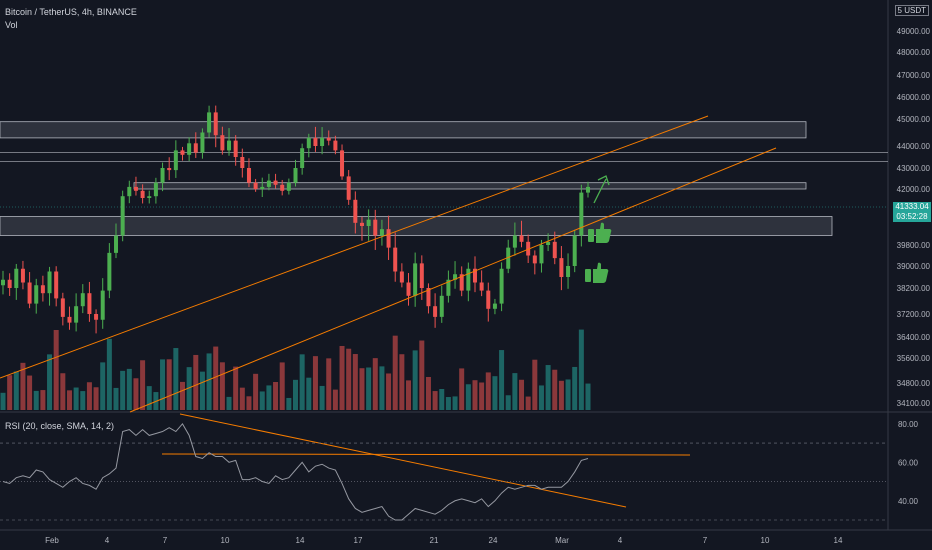 The width and height of the screenshot is (932, 550). Describe the element at coordinates (914, 189) in the screenshot. I see `price-tick-label: 42000.00` at that location.